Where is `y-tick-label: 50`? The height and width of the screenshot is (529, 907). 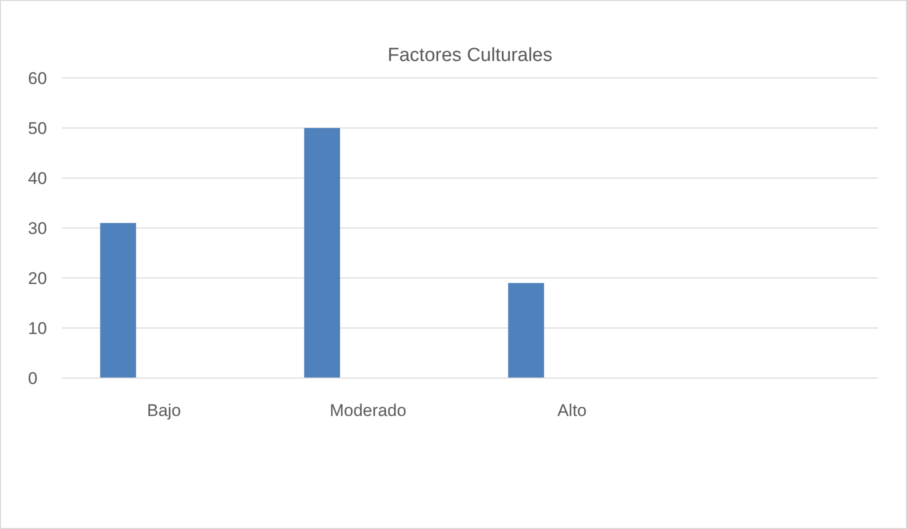
y-tick-label: 50 is located at coordinates (37, 128).